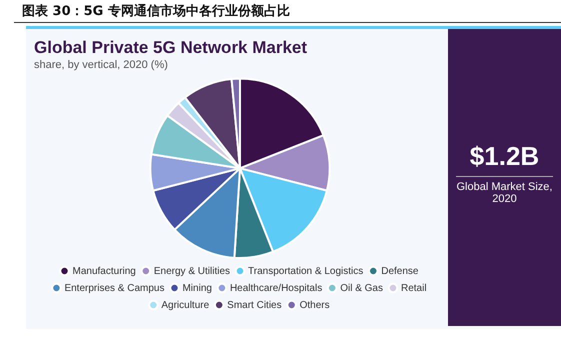 The height and width of the screenshot is (353, 561). I want to click on legend-label: Oil & Gas, so click(361, 288).